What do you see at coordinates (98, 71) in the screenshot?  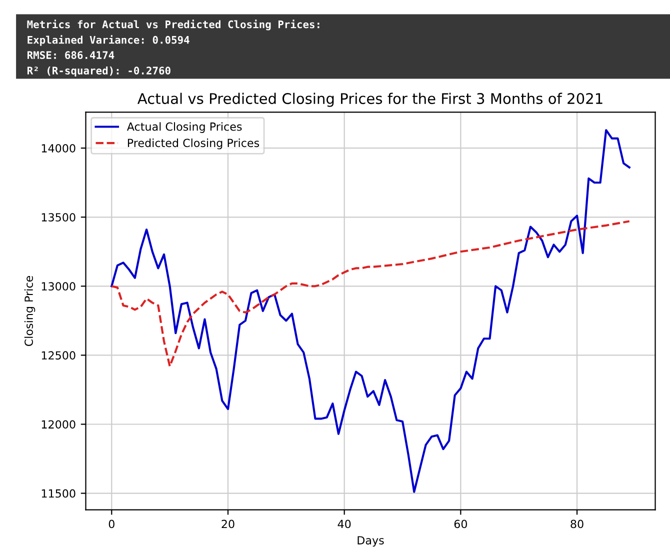 I see `text: R² (R-squared): -0.2760` at bounding box center [98, 71].